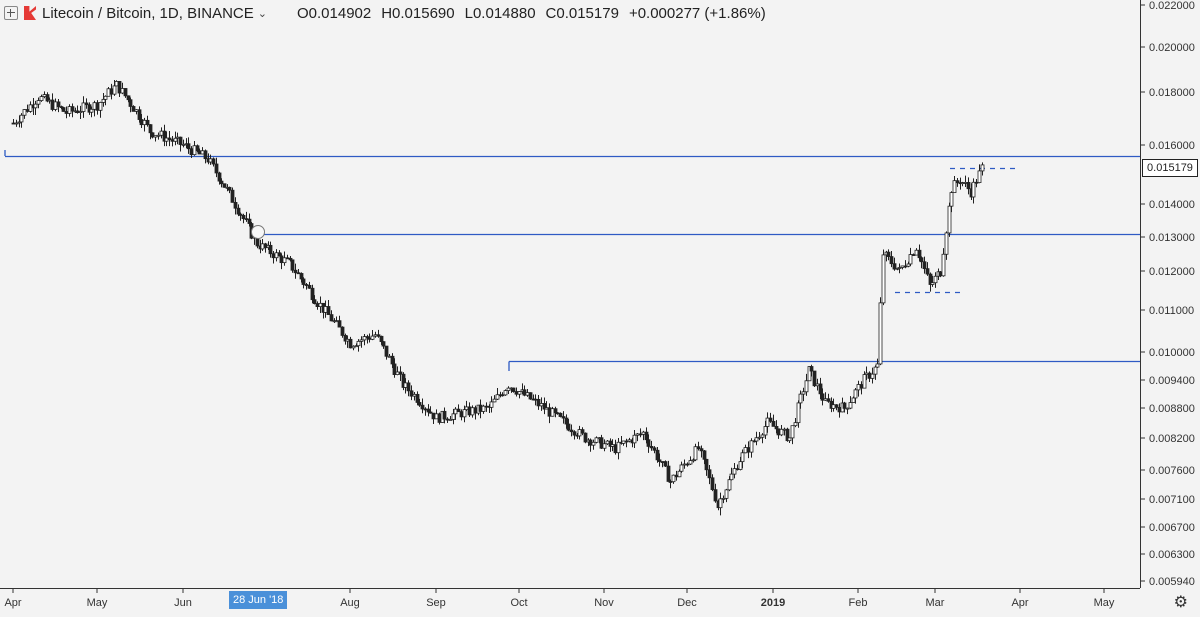  What do you see at coordinates (1171, 311) in the screenshot?
I see `price-tick-label: 0.011000` at bounding box center [1171, 311].